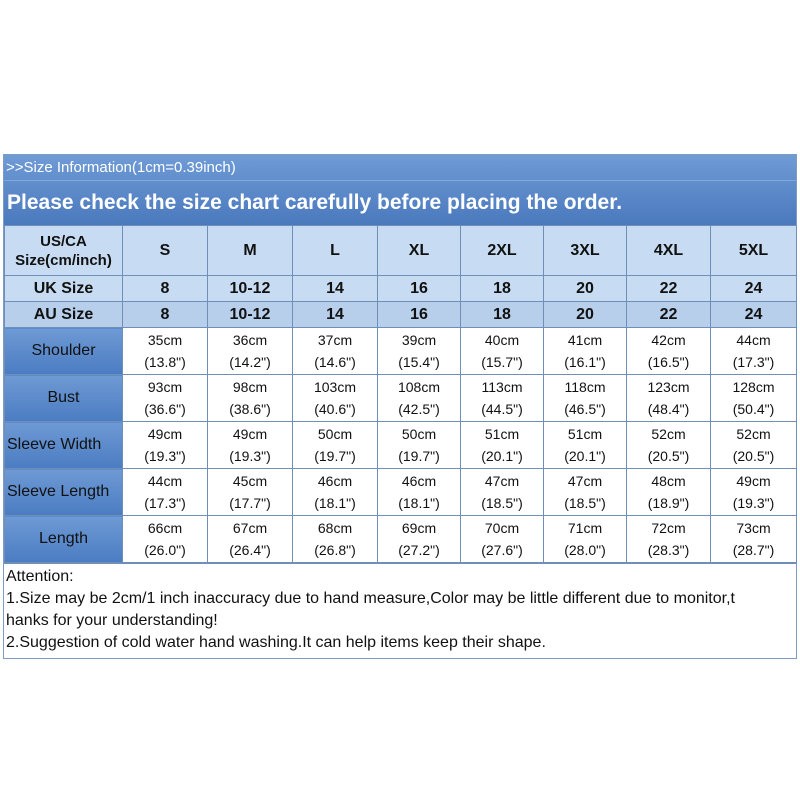 Image resolution: width=800 pixels, height=800 pixels. What do you see at coordinates (419, 434) in the screenshot?
I see `cm-value: 50cm` at bounding box center [419, 434].